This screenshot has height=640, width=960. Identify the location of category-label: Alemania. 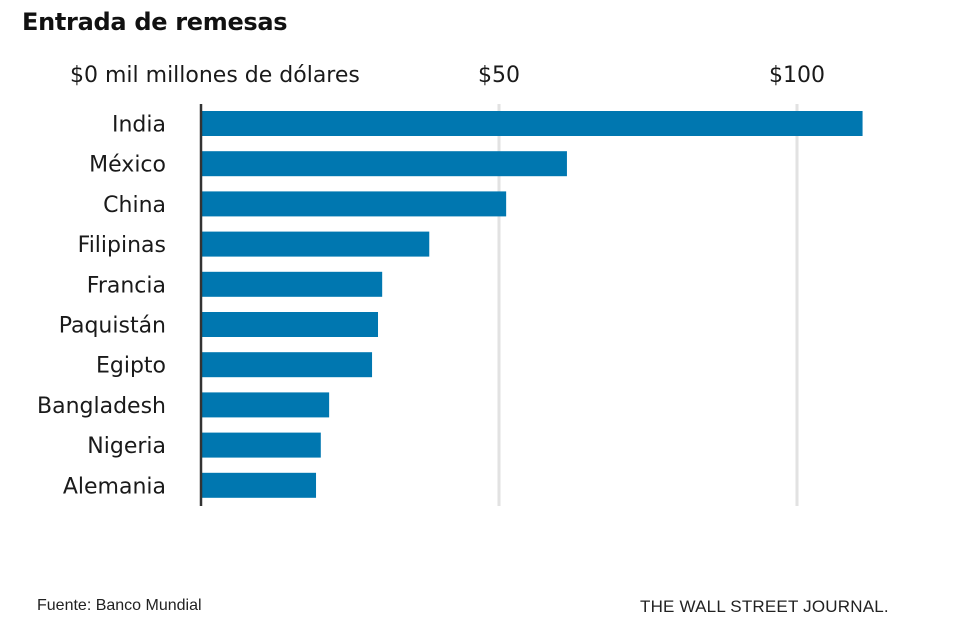
(114, 486).